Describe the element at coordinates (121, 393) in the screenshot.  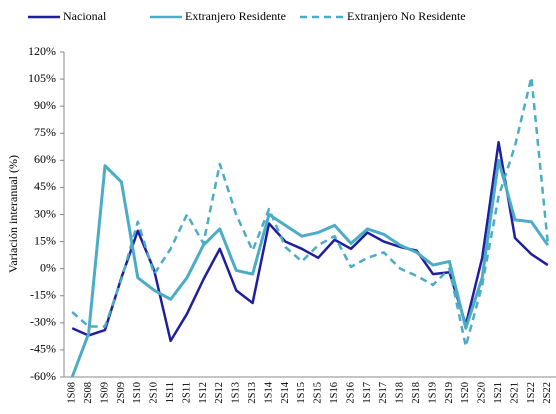
I see `x-tick-label: 2S09` at that location.